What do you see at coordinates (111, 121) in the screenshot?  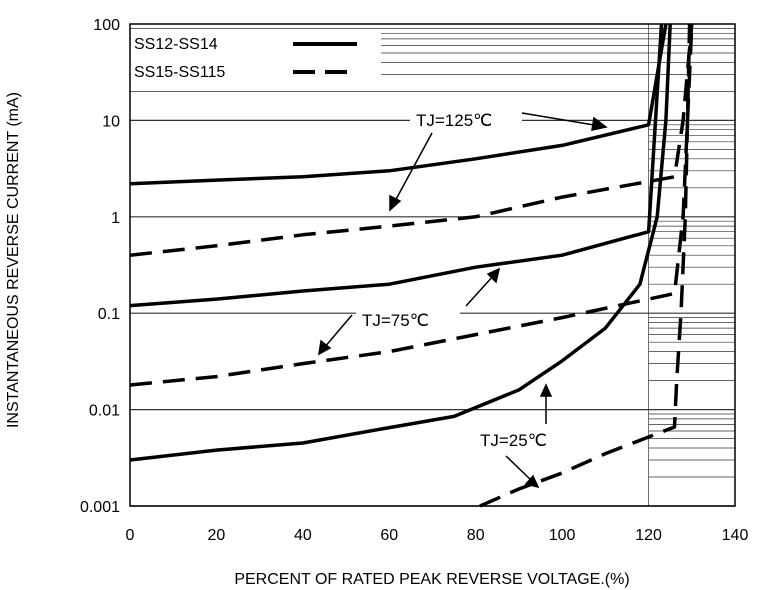 I see `y-tick-label: 10` at bounding box center [111, 121].